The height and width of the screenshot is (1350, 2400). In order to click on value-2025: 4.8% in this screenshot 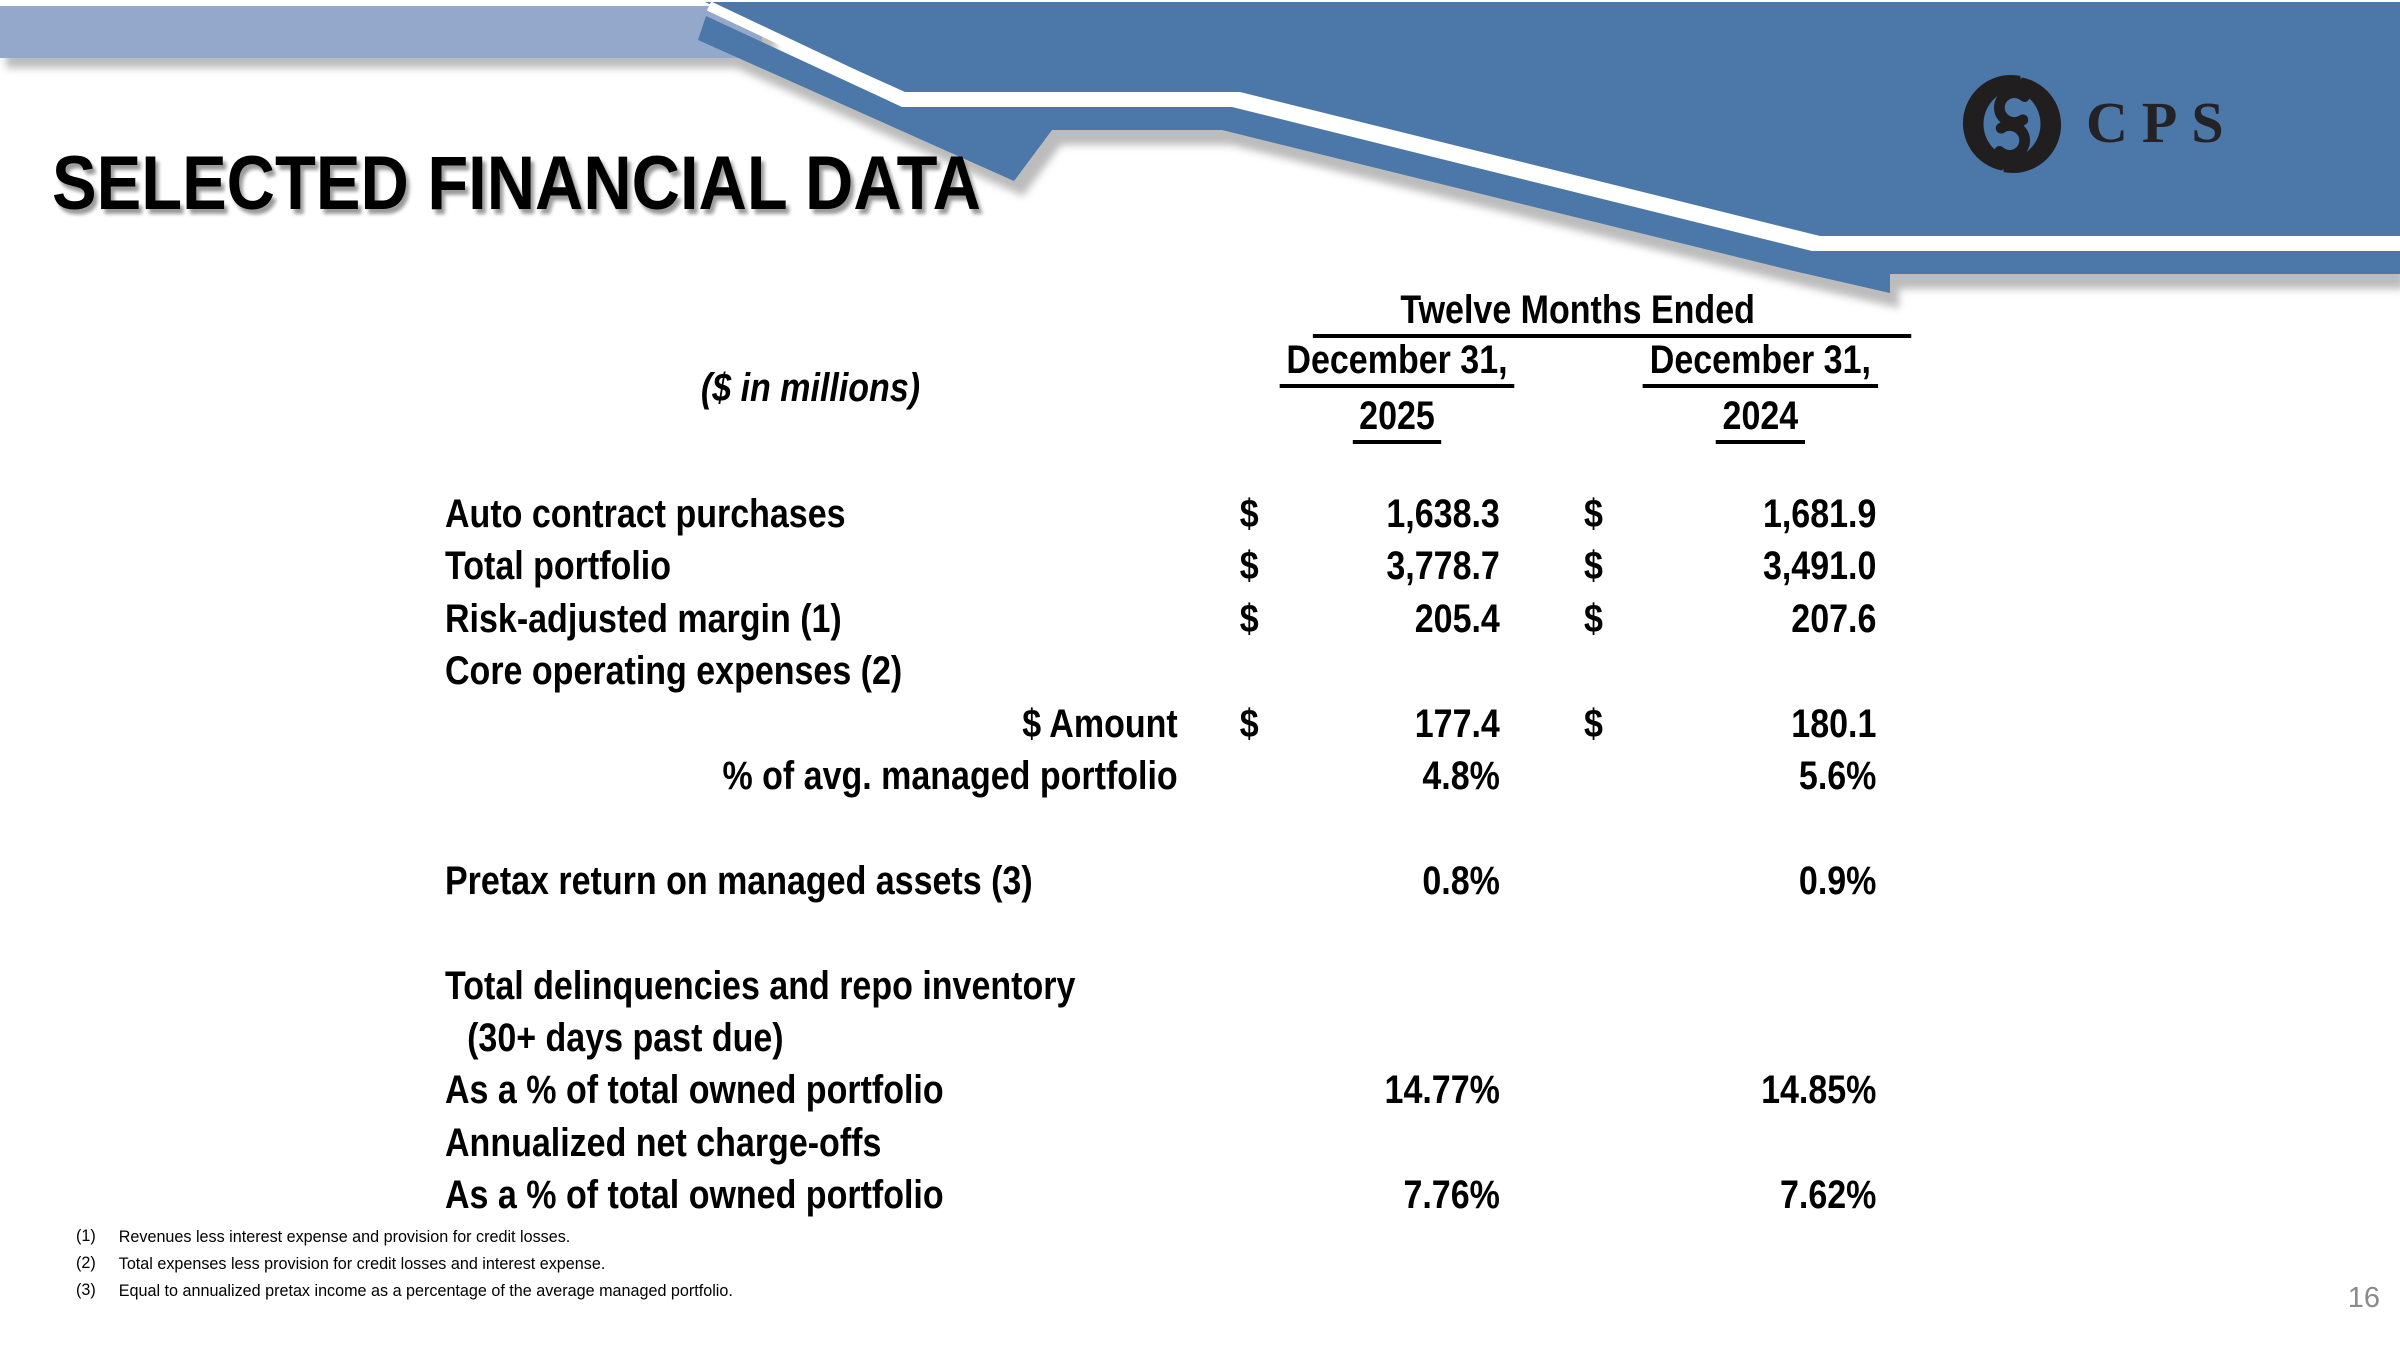, I will do `click(1461, 776)`.